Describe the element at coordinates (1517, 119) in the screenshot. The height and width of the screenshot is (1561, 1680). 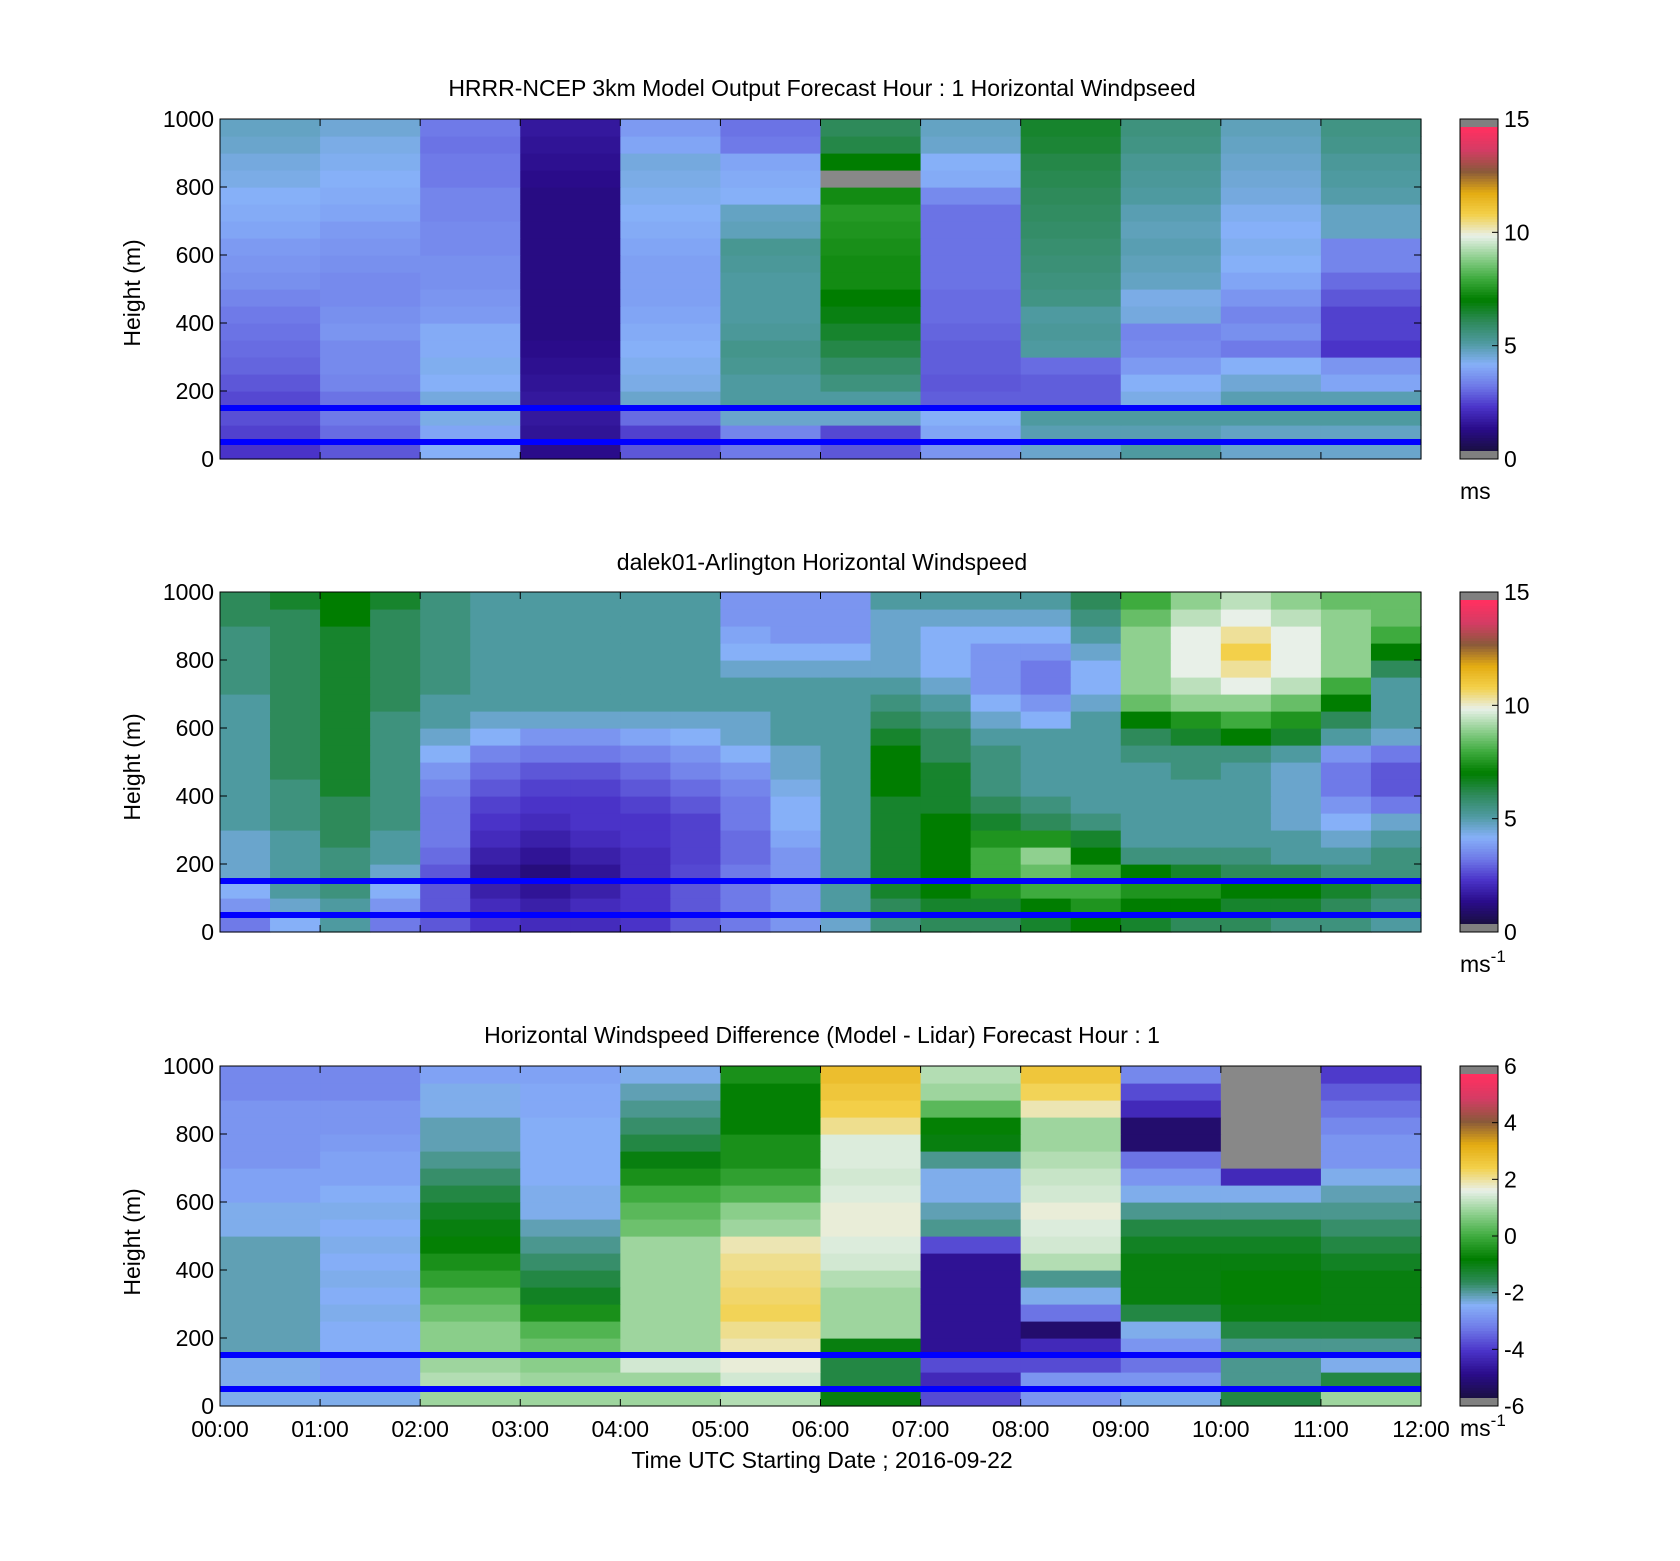
I see `colorbar-tick-label: 15` at that location.